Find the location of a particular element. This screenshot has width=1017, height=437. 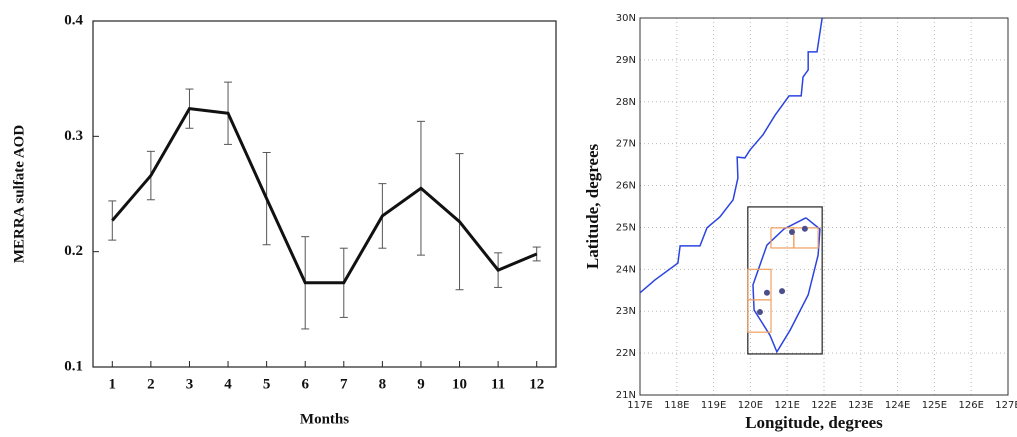

x-tick-label: 127E is located at coordinates (1006, 405).